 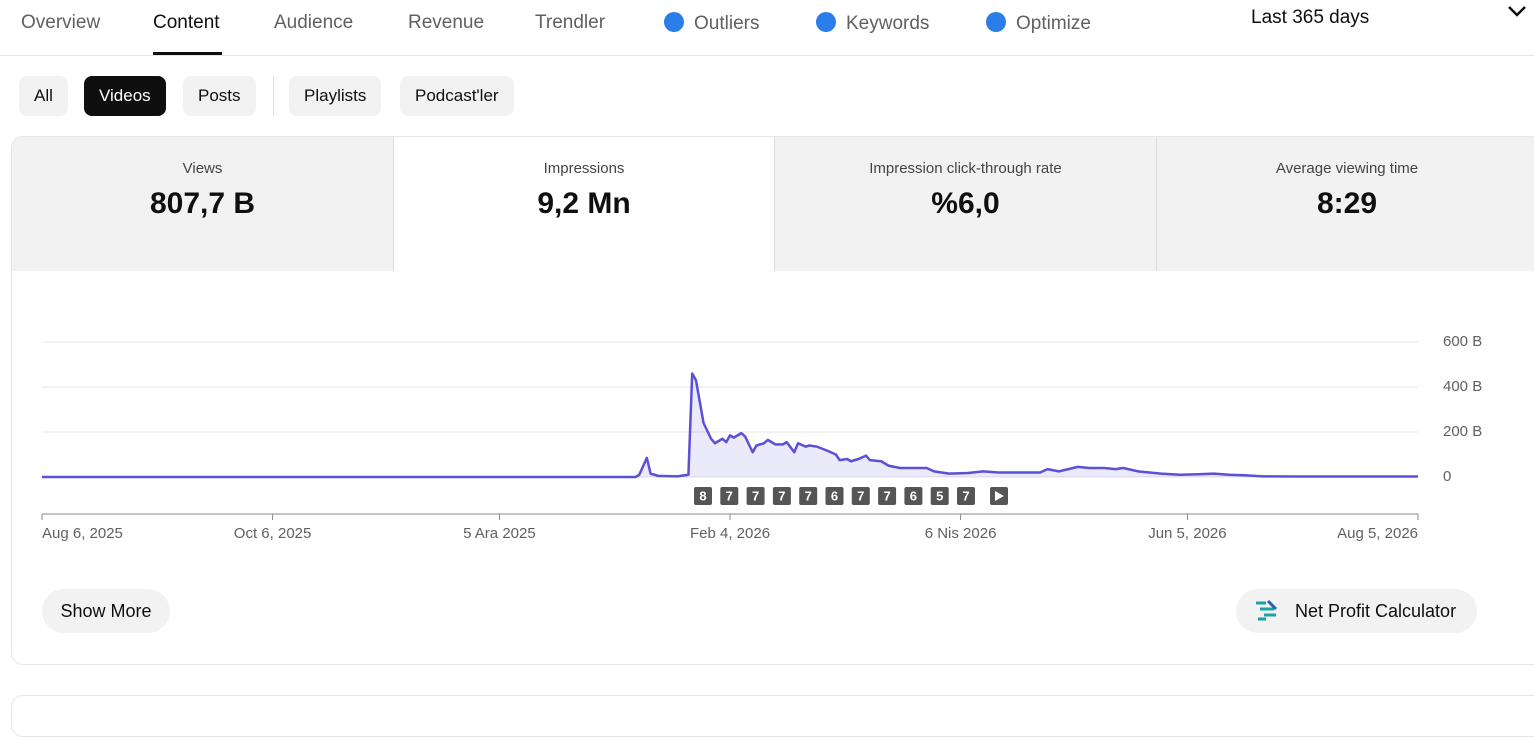 I want to click on metric: Impression click-through rate %6,0, so click(x=966, y=204).